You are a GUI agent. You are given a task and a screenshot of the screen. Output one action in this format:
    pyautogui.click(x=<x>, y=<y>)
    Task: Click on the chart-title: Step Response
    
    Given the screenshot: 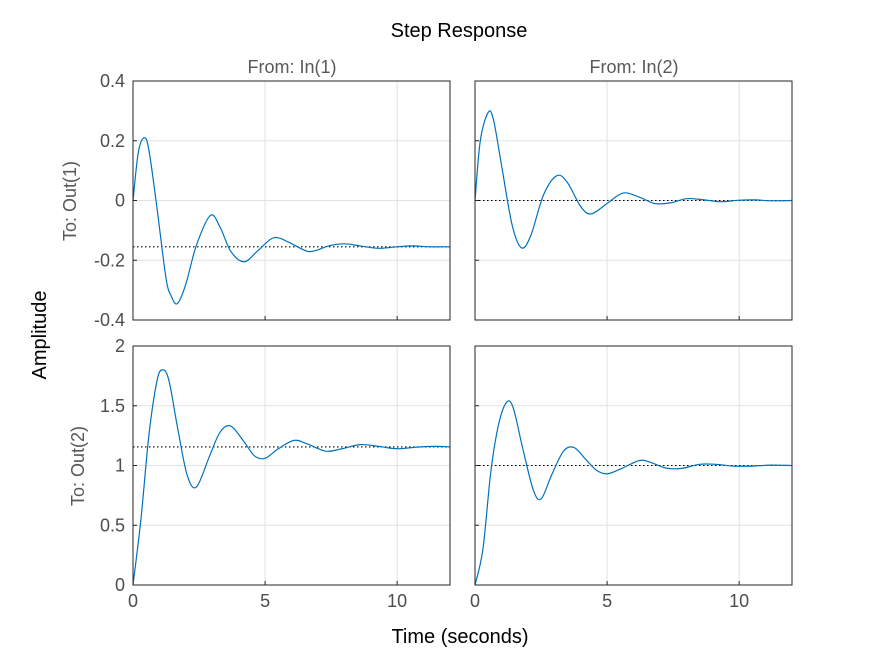 What is the action you would take?
    pyautogui.click(x=459, y=31)
    